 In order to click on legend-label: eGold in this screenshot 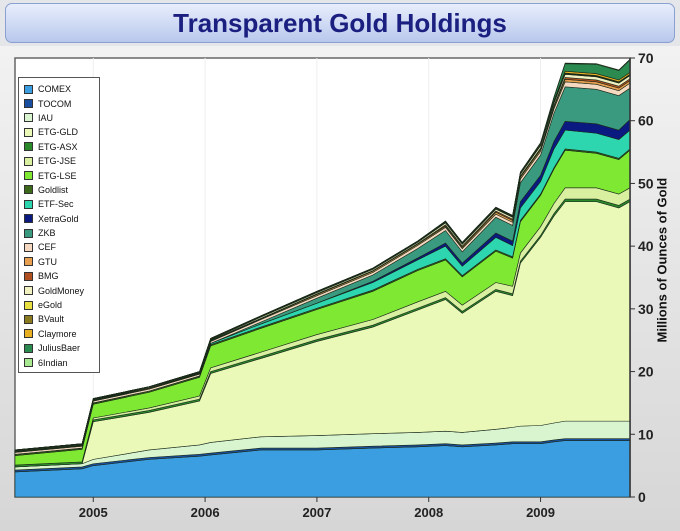, I will do `click(50, 305)`.